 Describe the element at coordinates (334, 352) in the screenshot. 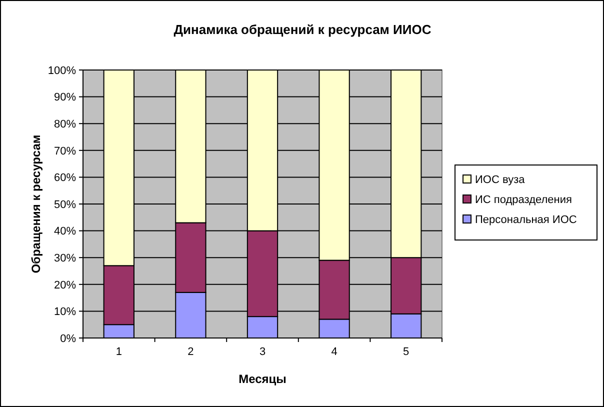

I see `x-tick-label: 4` at that location.